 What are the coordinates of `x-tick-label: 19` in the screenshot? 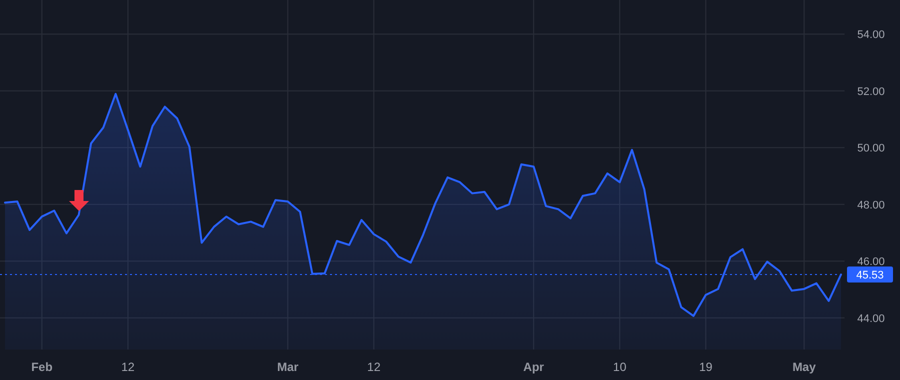 It's located at (706, 367).